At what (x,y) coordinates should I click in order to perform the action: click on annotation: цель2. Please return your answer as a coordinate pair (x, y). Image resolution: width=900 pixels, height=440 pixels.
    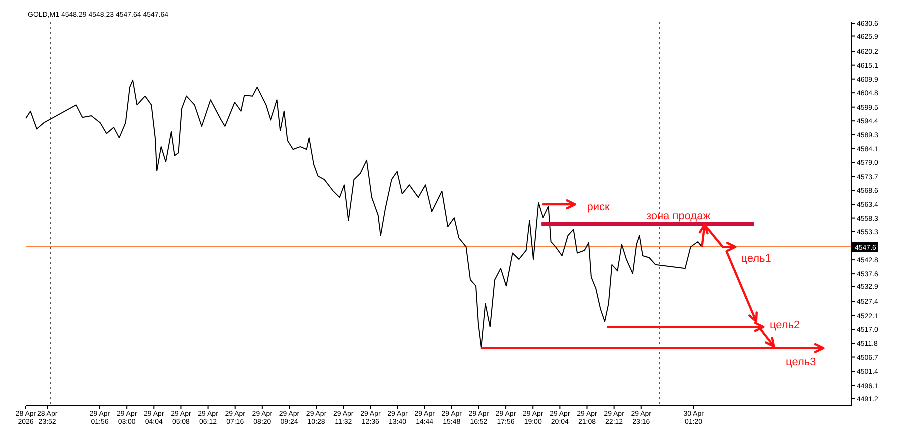
    Looking at the image, I should click on (785, 325).